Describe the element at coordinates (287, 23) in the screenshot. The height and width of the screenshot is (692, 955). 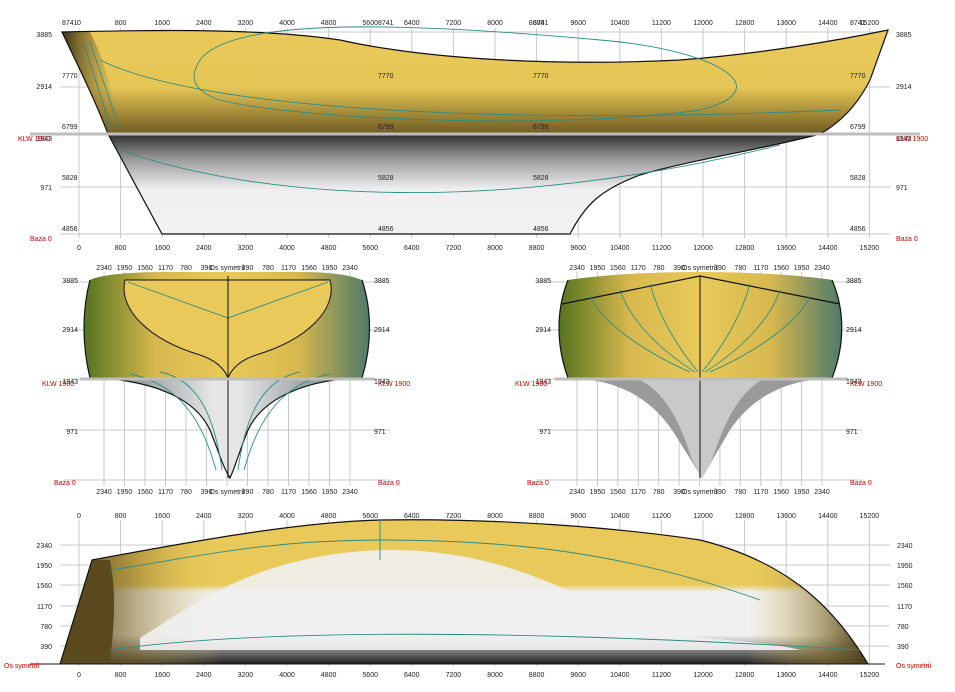
I see `profile-x-tick-top: 4000` at that location.